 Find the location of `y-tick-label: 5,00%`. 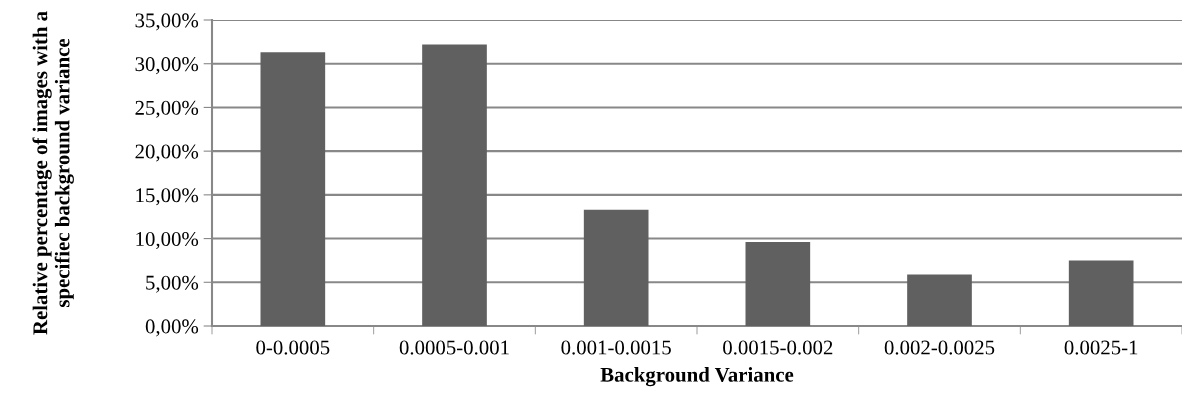

y-tick-label: 5,00% is located at coordinates (172, 284).